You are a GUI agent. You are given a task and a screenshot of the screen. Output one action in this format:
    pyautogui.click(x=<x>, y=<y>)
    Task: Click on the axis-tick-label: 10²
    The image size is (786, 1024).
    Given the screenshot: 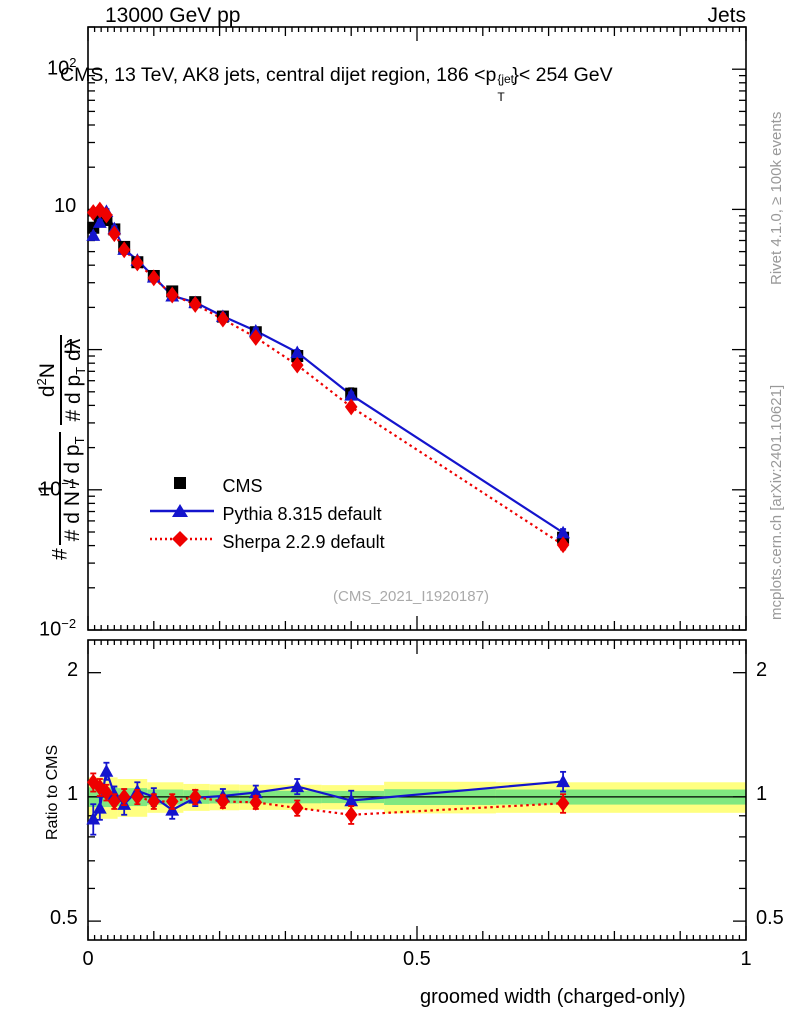 What is the action you would take?
    pyautogui.click(x=62, y=67)
    